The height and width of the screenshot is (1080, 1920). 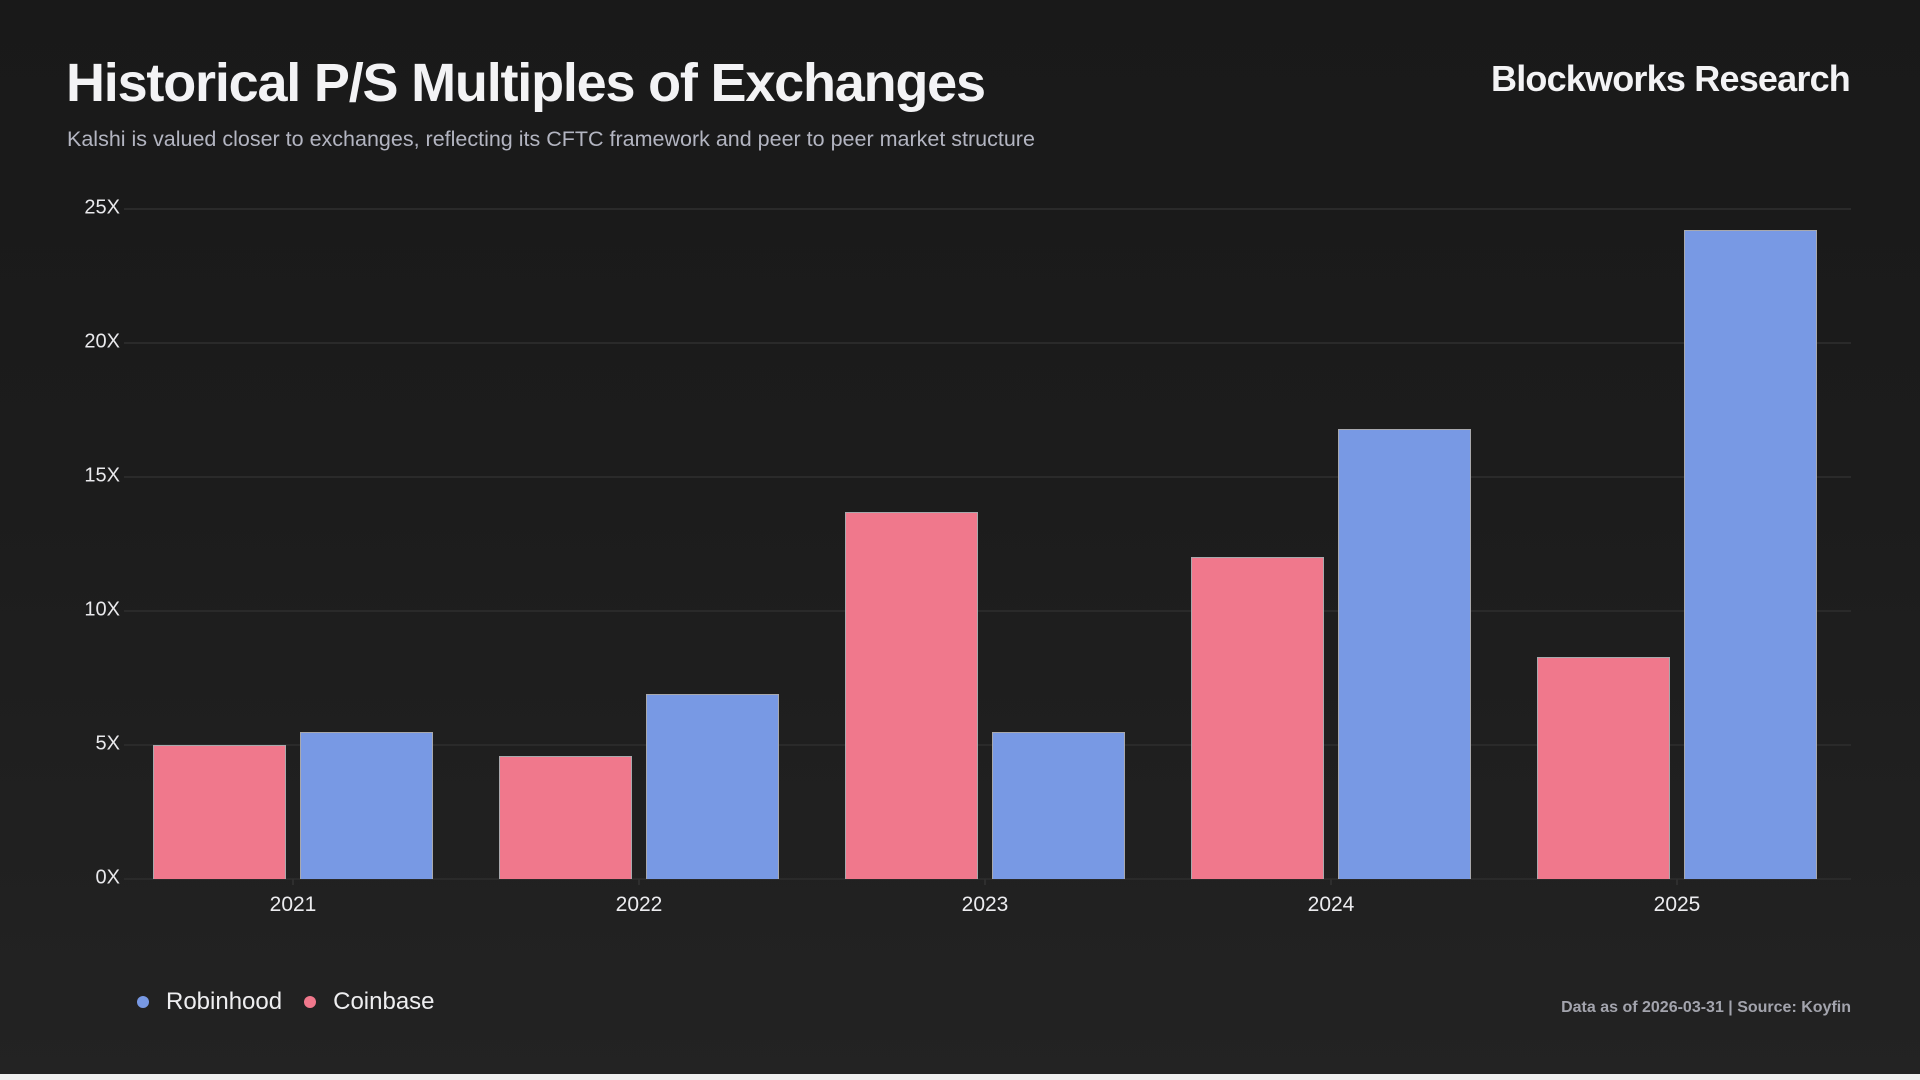 What do you see at coordinates (102, 341) in the screenshot?
I see `y-tick-label: 20X` at bounding box center [102, 341].